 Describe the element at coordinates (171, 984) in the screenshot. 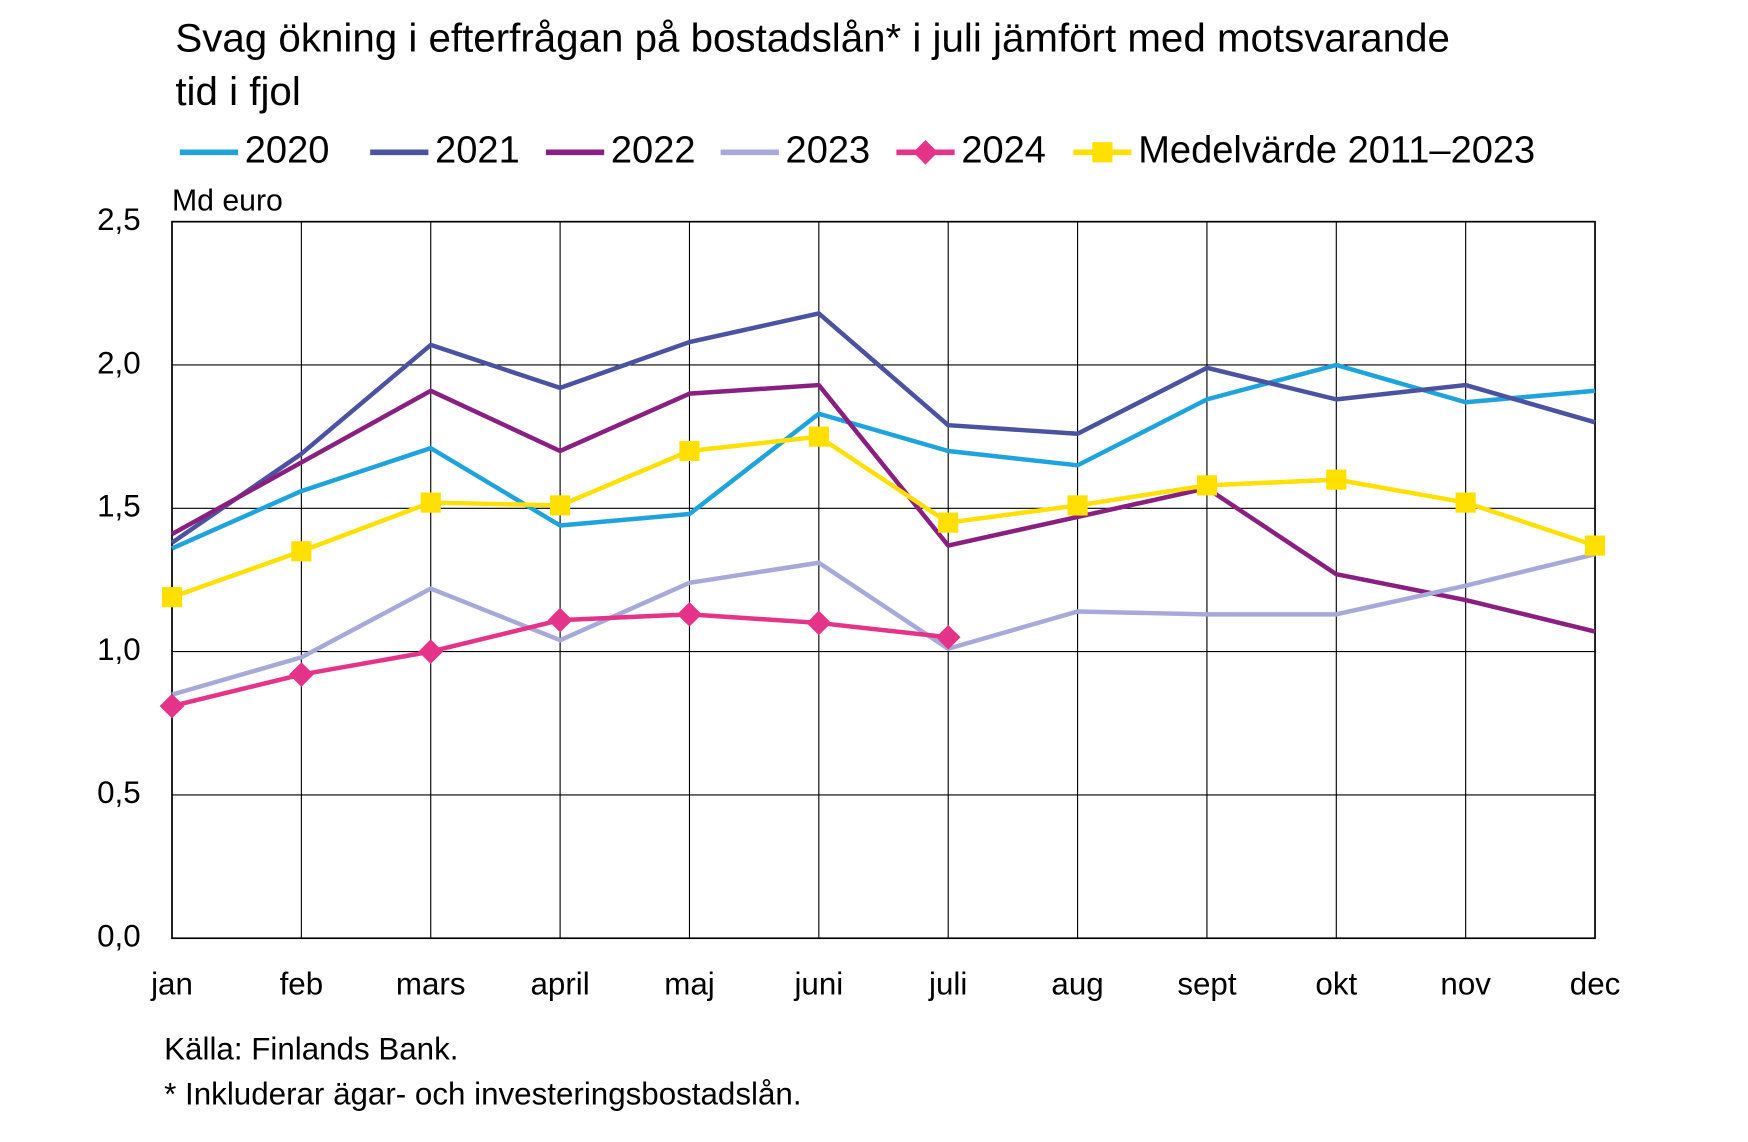

I see `x-tick-label: jan` at that location.